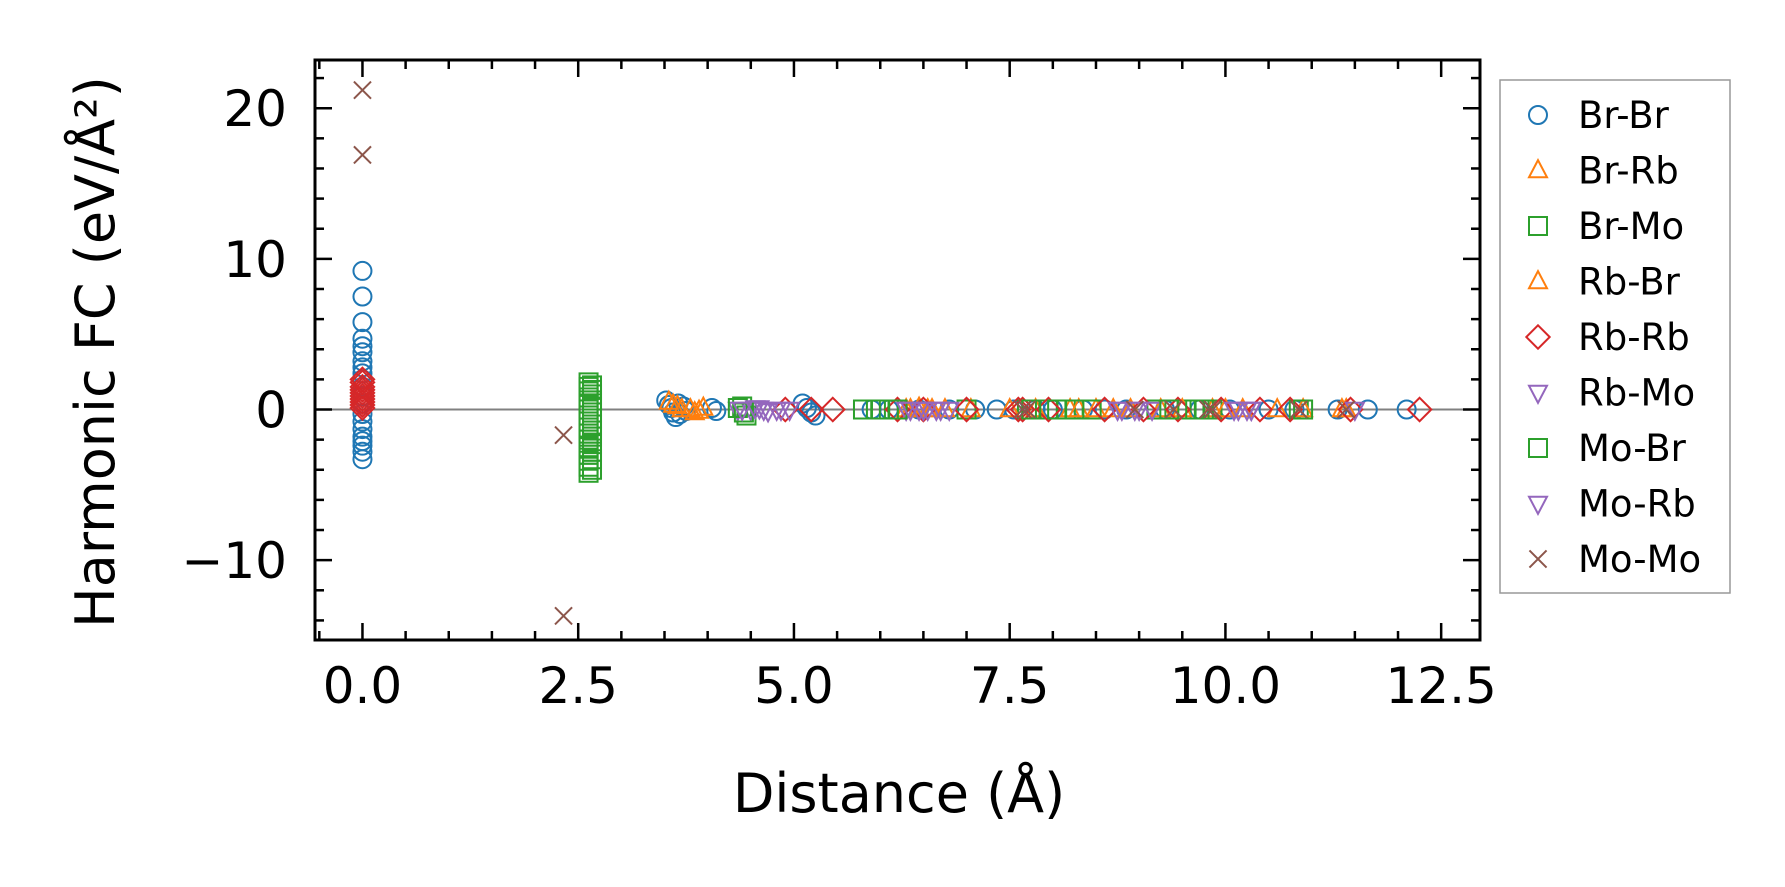  What do you see at coordinates (1637, 504) in the screenshot?
I see `legend-label: Mo-Rb` at bounding box center [1637, 504].